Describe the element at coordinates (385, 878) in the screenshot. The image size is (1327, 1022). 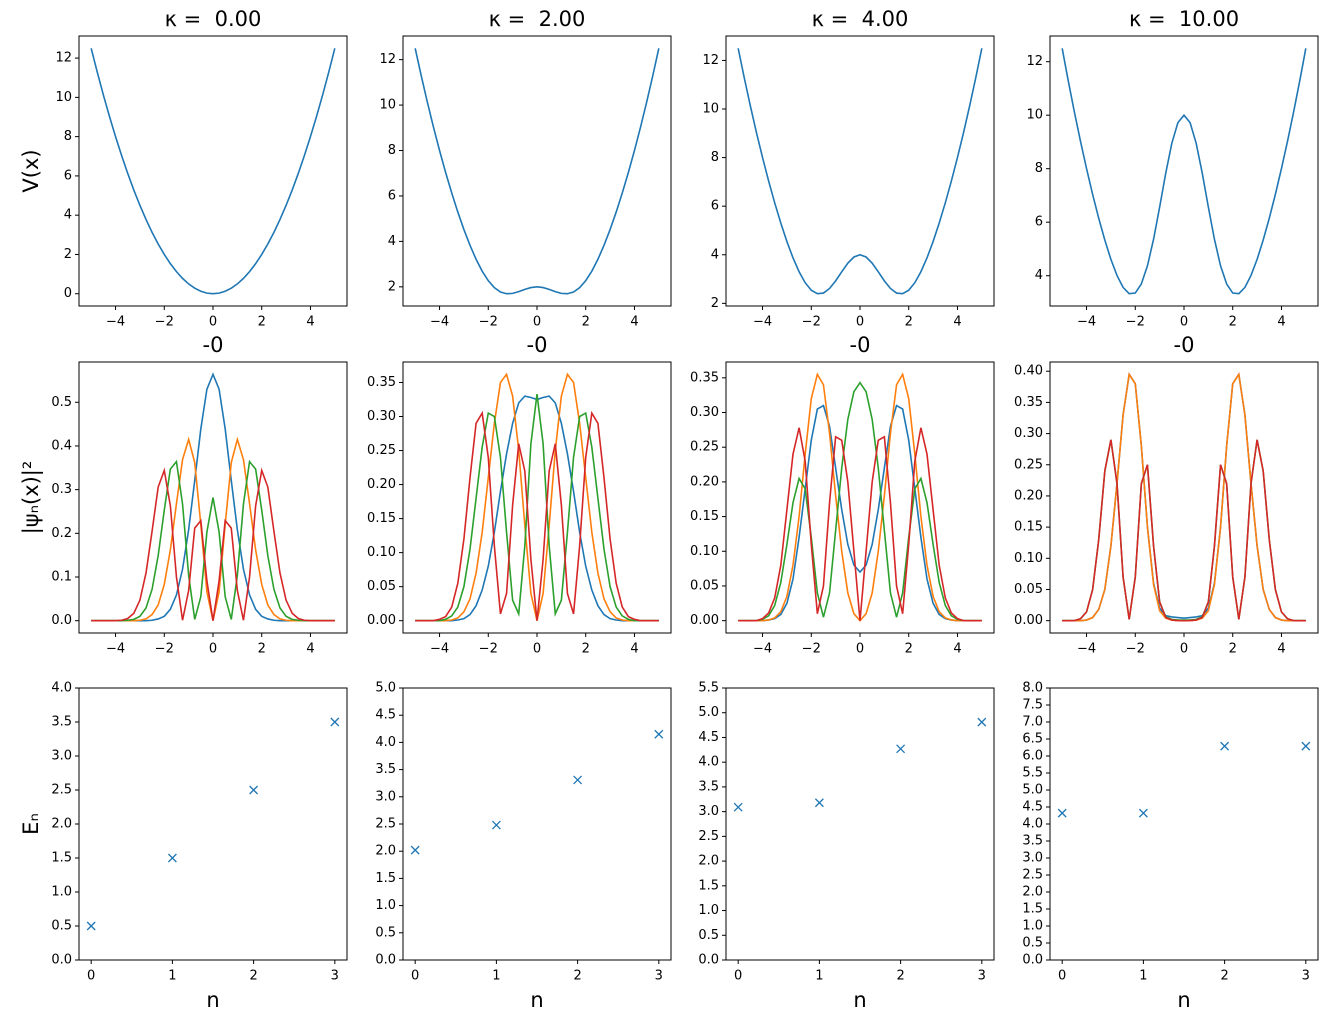
I see `y-tick-label: 1.5` at that location.